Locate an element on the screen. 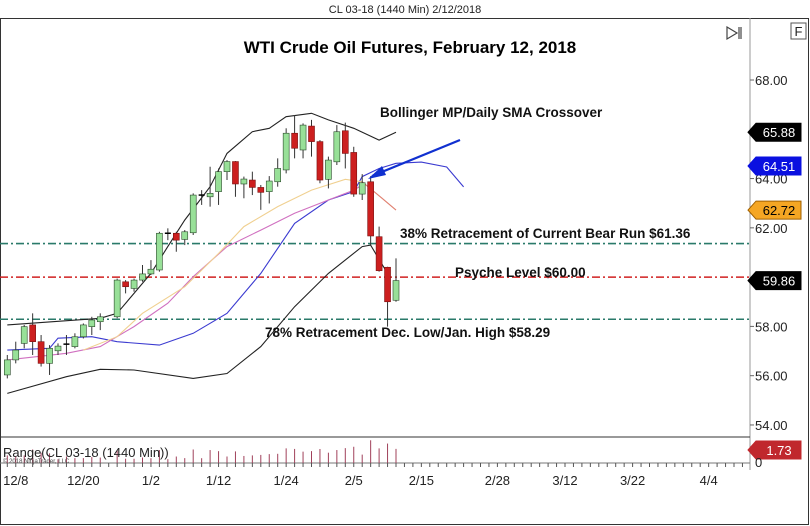 The image size is (810, 526). range-tag: 1.73 is located at coordinates (774, 450).